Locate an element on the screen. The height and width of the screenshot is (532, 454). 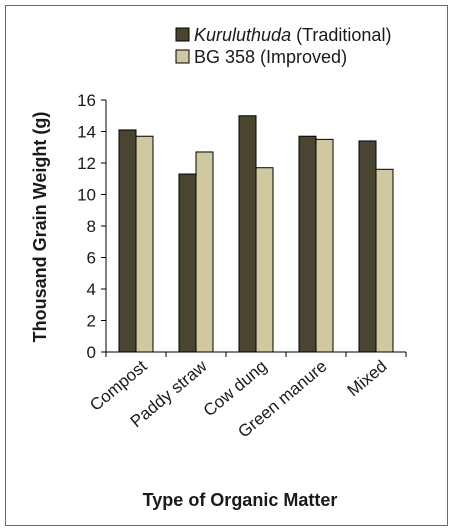
legend-swatch-kuruluthuda is located at coordinates (182, 34).